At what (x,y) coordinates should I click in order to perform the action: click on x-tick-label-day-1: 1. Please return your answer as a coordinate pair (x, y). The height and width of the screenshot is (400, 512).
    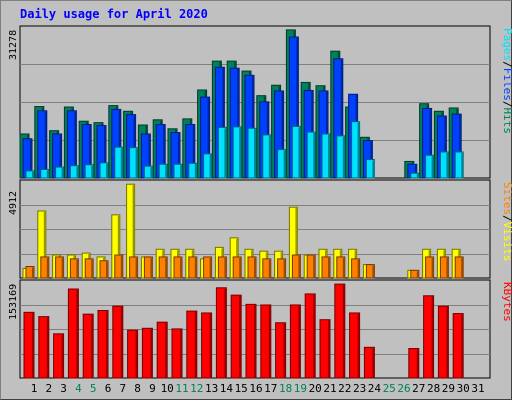
    Looking at the image, I should click on (34, 388).